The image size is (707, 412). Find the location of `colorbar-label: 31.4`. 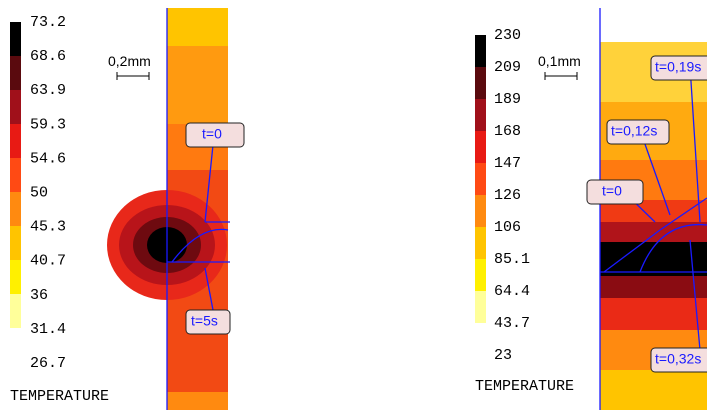

colorbar-label: 31.4 is located at coordinates (48, 329).